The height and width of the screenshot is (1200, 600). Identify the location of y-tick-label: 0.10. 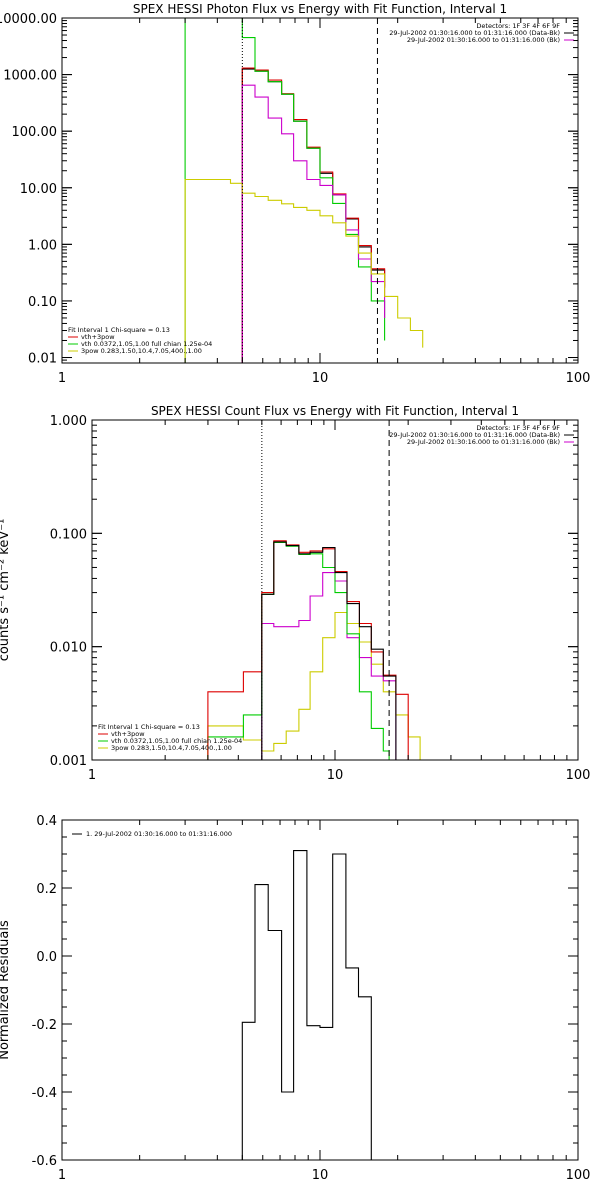
(42, 302).